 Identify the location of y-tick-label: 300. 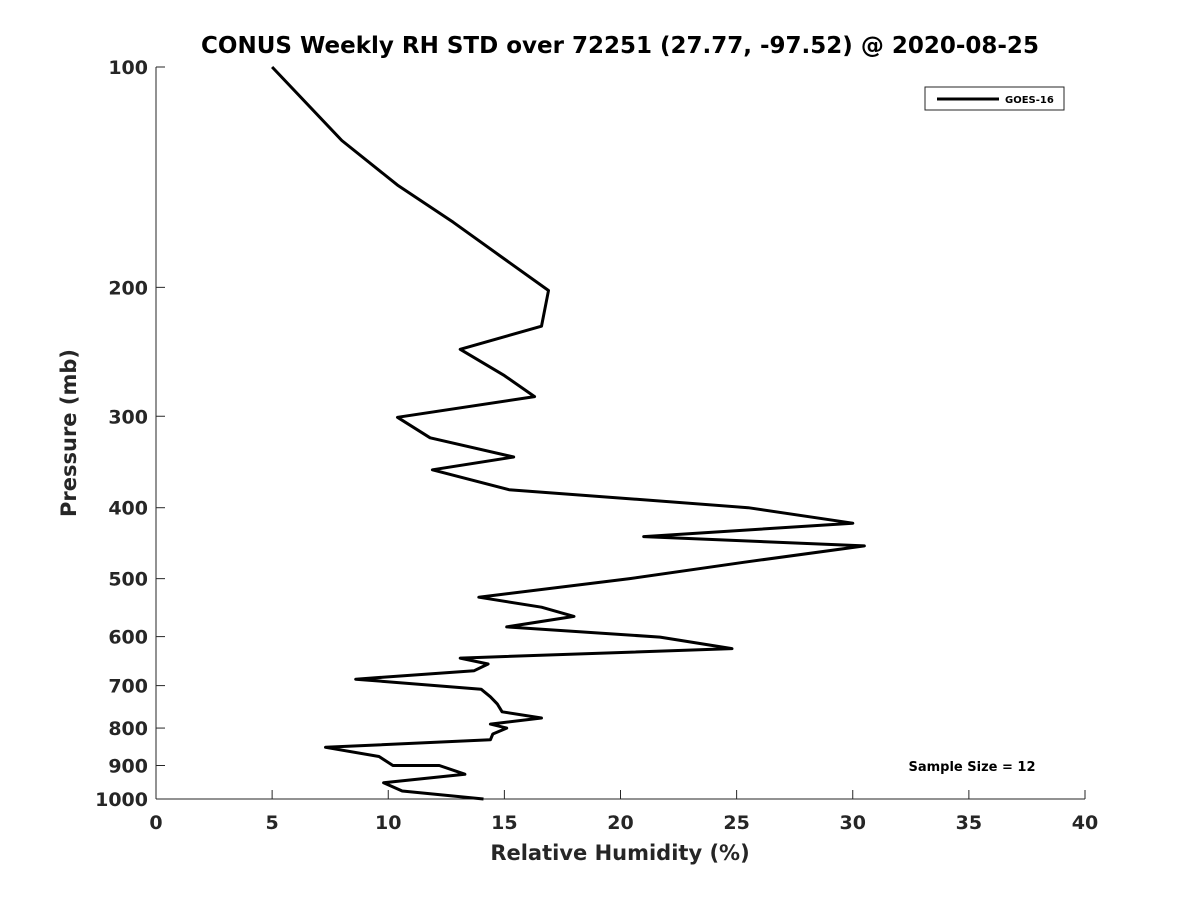
(128, 417).